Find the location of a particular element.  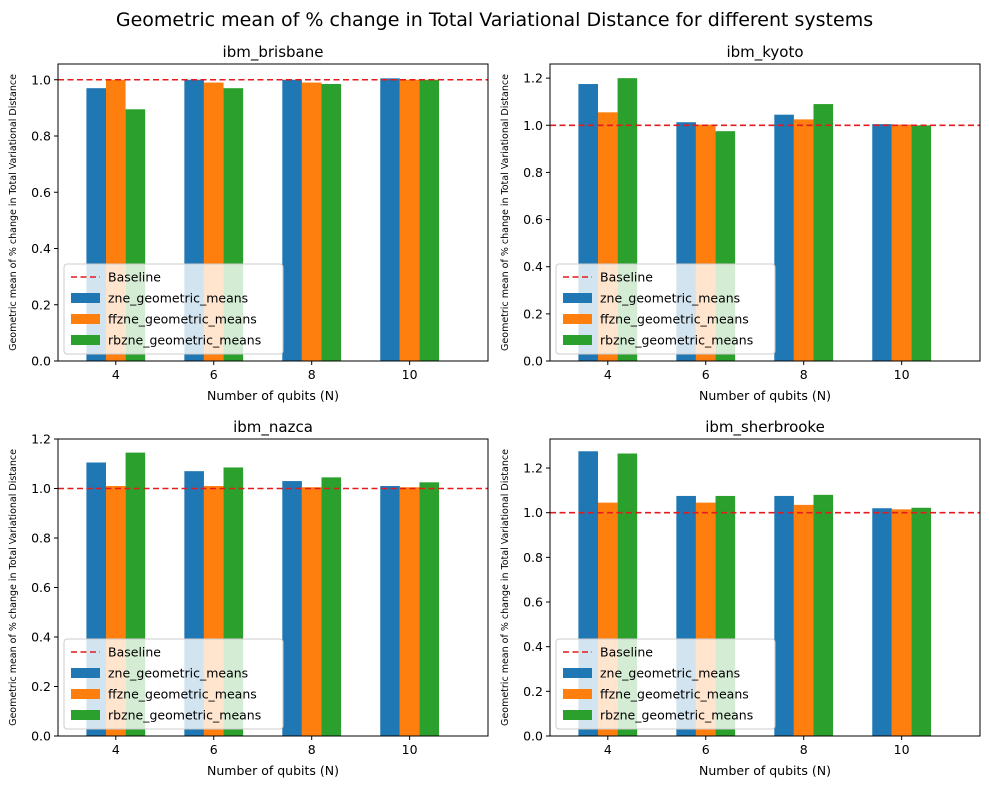

panel-title: ibm_nazca is located at coordinates (273, 427).